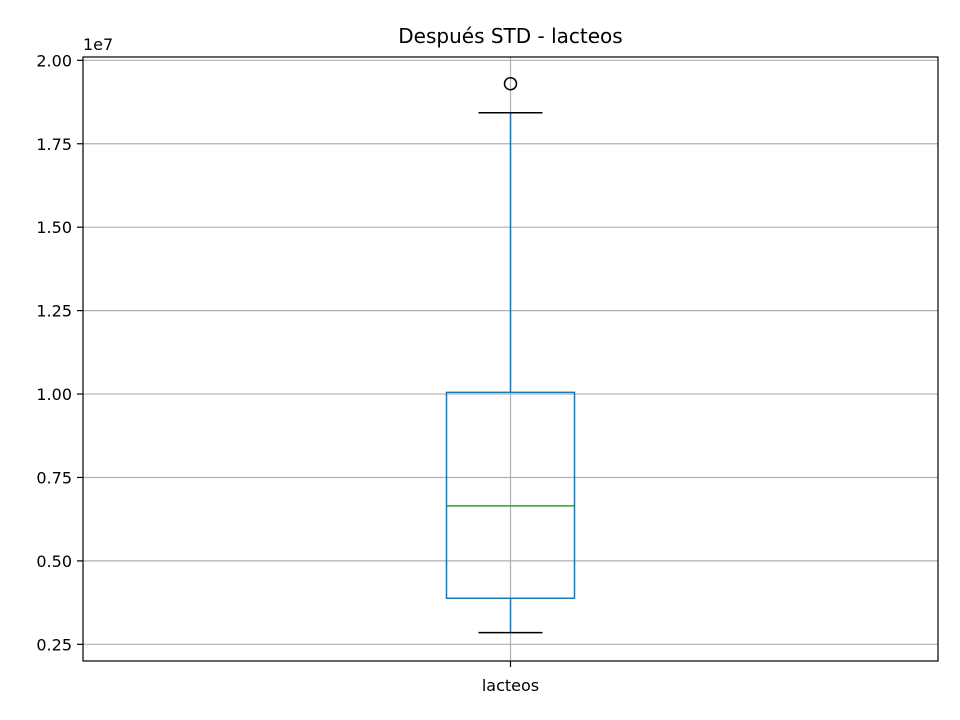 This screenshot has height=720, width=960. Describe the element at coordinates (54, 227) in the screenshot. I see `y-tick-label: 1.50` at that location.